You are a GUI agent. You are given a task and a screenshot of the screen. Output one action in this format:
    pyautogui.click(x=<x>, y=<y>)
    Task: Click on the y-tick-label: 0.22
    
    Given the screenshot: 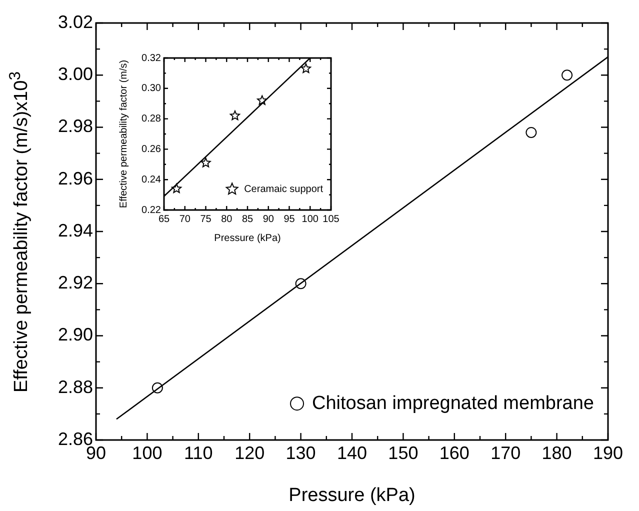 What is the action you would take?
    pyautogui.click(x=152, y=210)
    